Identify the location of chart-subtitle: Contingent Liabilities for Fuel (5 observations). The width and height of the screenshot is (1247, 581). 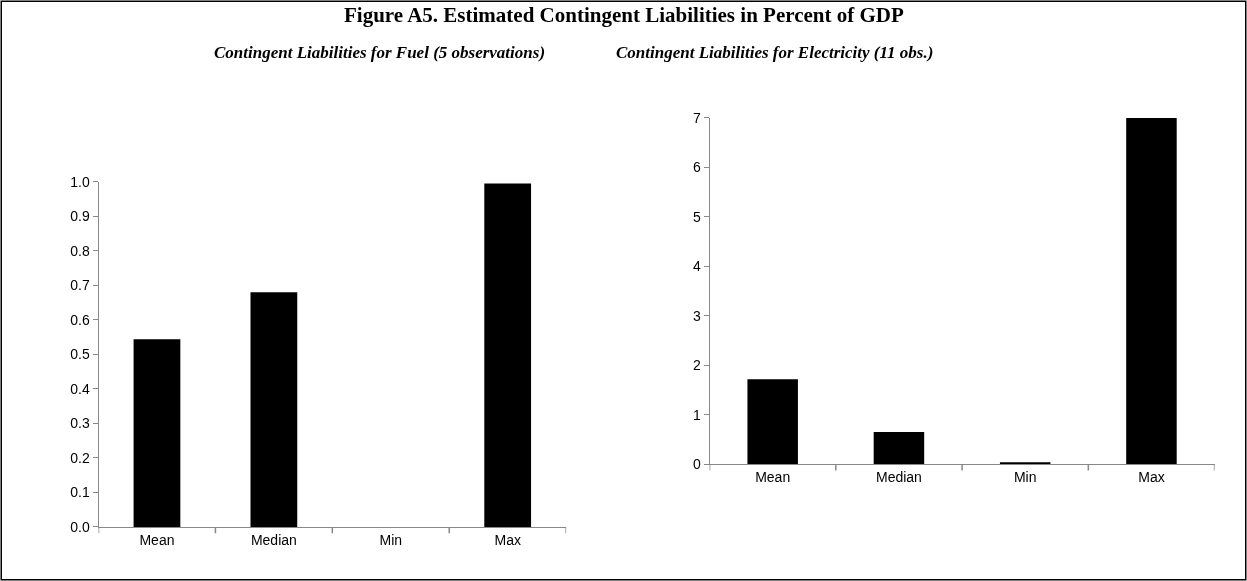
(380, 52).